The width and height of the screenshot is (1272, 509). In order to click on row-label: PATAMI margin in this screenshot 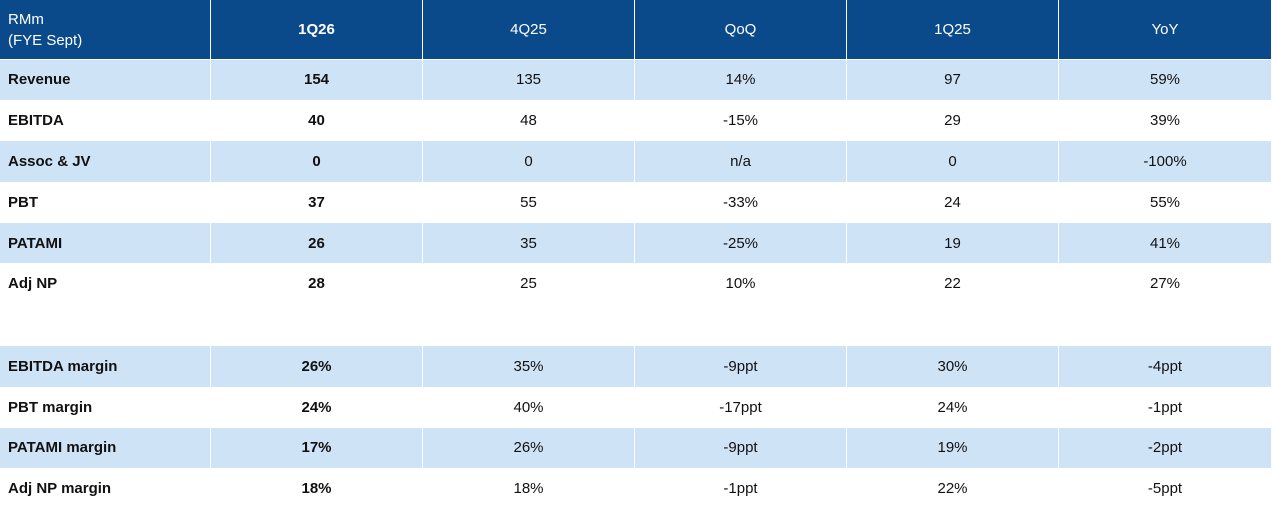, I will do `click(105, 448)`.